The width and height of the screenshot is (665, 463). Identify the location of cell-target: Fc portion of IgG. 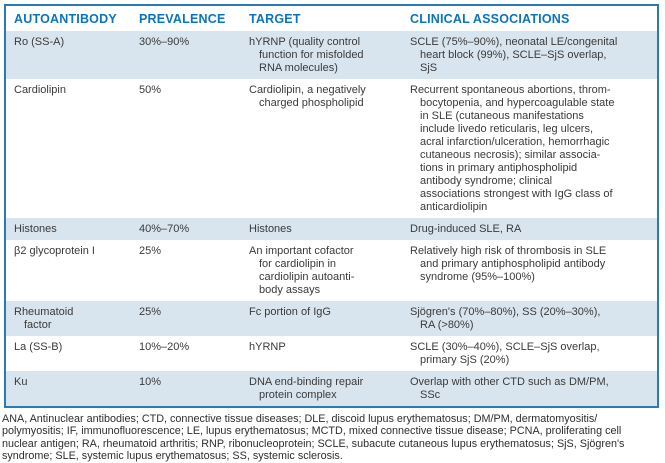
(290, 312).